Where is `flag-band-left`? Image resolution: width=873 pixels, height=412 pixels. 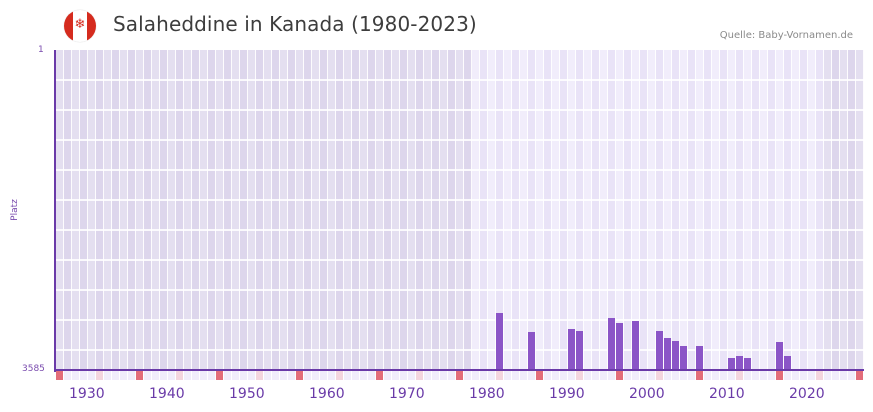
flag-band-left is located at coordinates (68, 26).